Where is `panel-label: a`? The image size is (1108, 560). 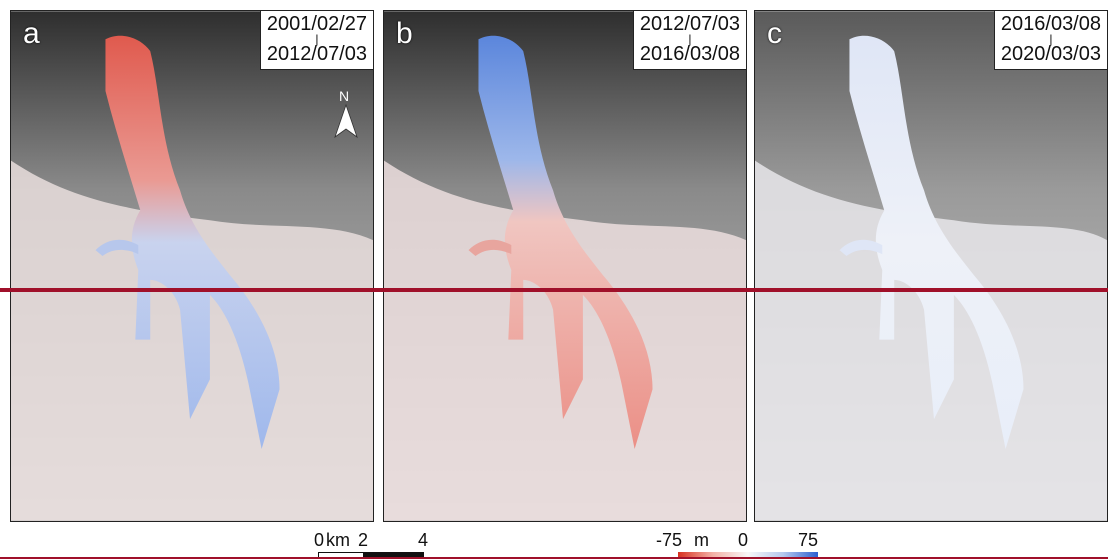 panel-label: a is located at coordinates (31, 33).